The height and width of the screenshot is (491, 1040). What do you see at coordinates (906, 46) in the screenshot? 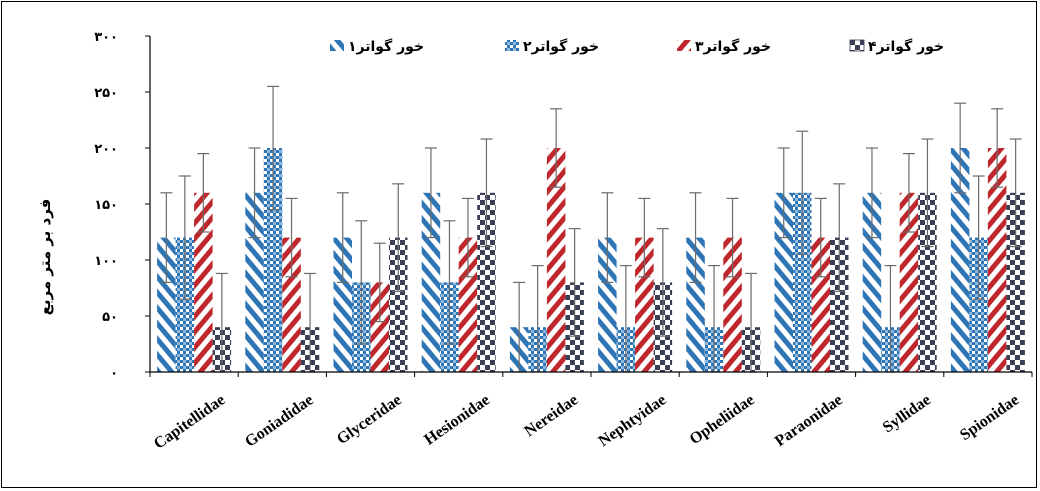
I see `legend-label: خور گواتر۴` at bounding box center [906, 46].